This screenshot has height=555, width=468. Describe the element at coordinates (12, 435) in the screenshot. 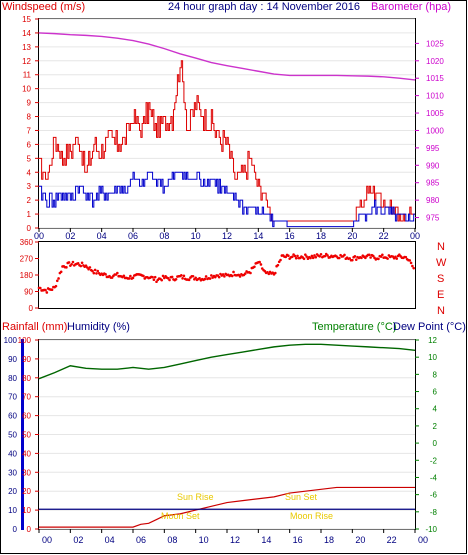

I see `humidity-tick-label: 50` at that location.